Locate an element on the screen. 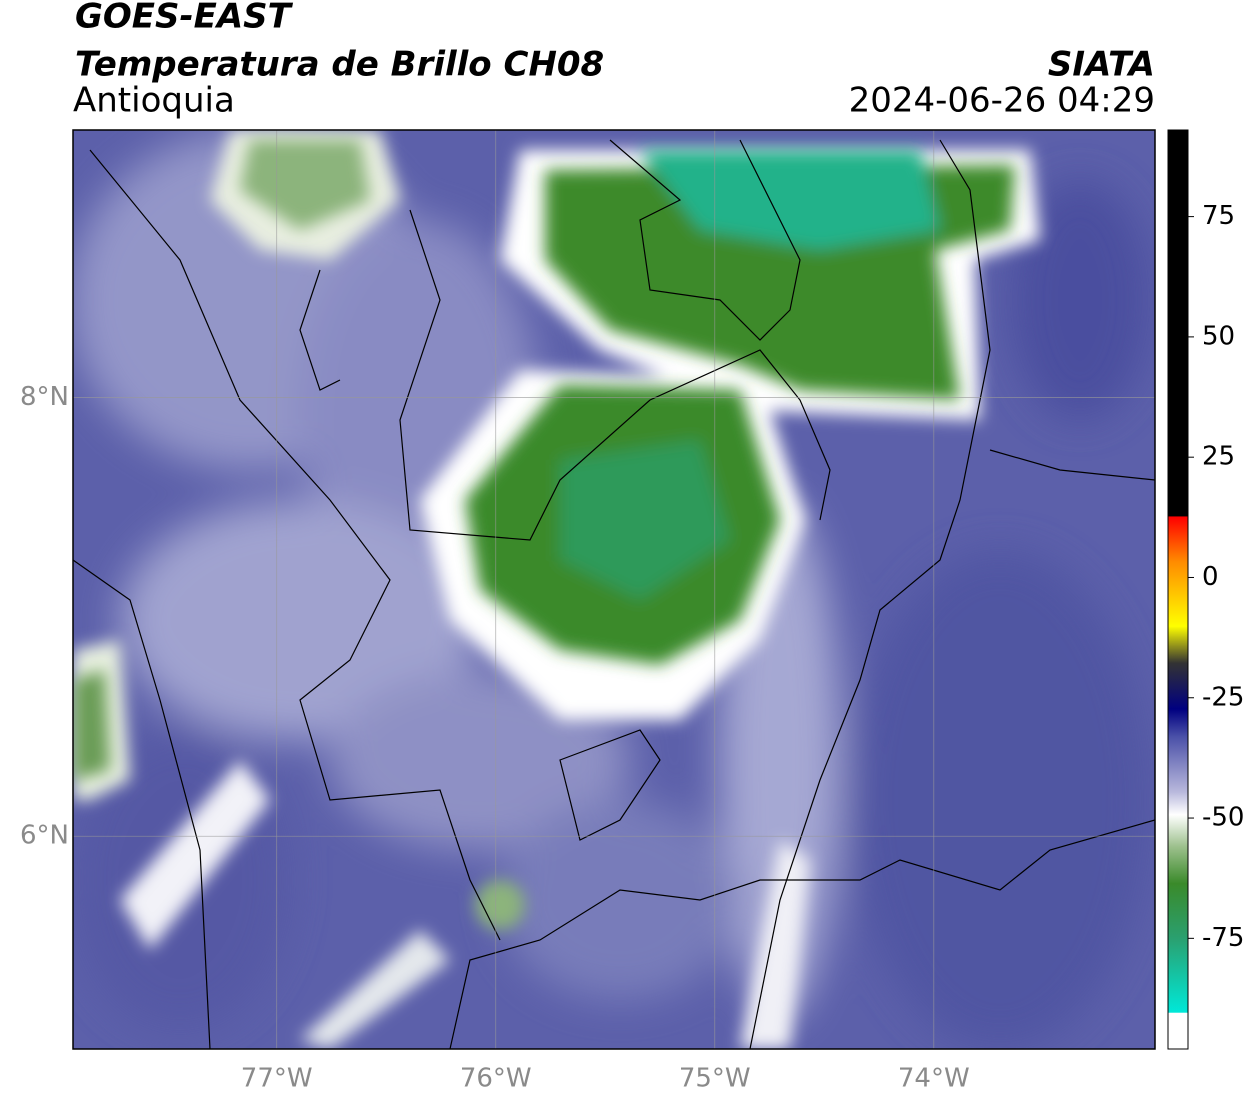  region: Antioquia is located at coordinates (154, 101).